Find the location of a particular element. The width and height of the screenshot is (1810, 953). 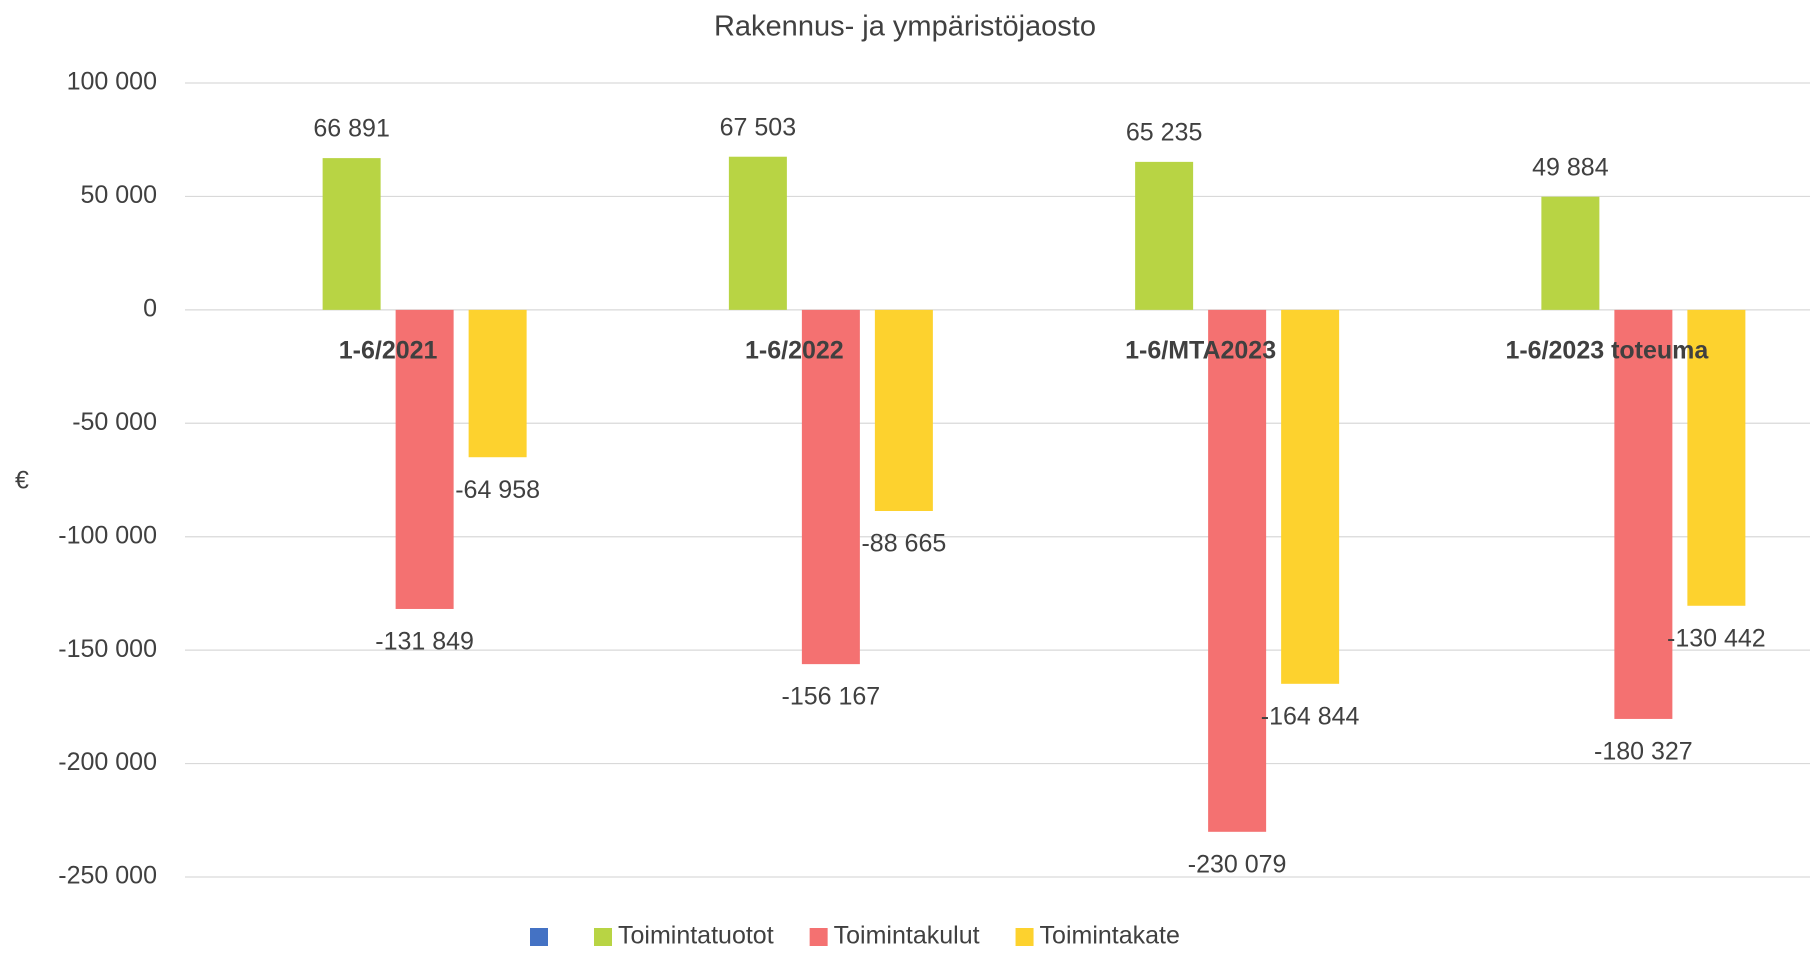

y-tick-label: 100 000 is located at coordinates (112, 82).